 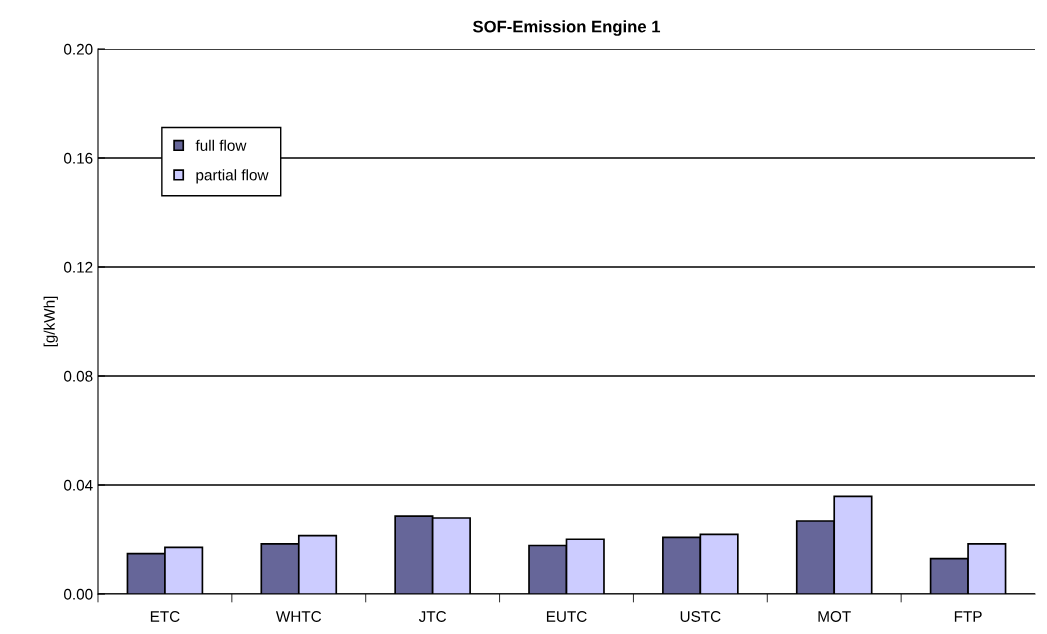 What do you see at coordinates (221, 145) in the screenshot?
I see `legend-label: full flow` at bounding box center [221, 145].